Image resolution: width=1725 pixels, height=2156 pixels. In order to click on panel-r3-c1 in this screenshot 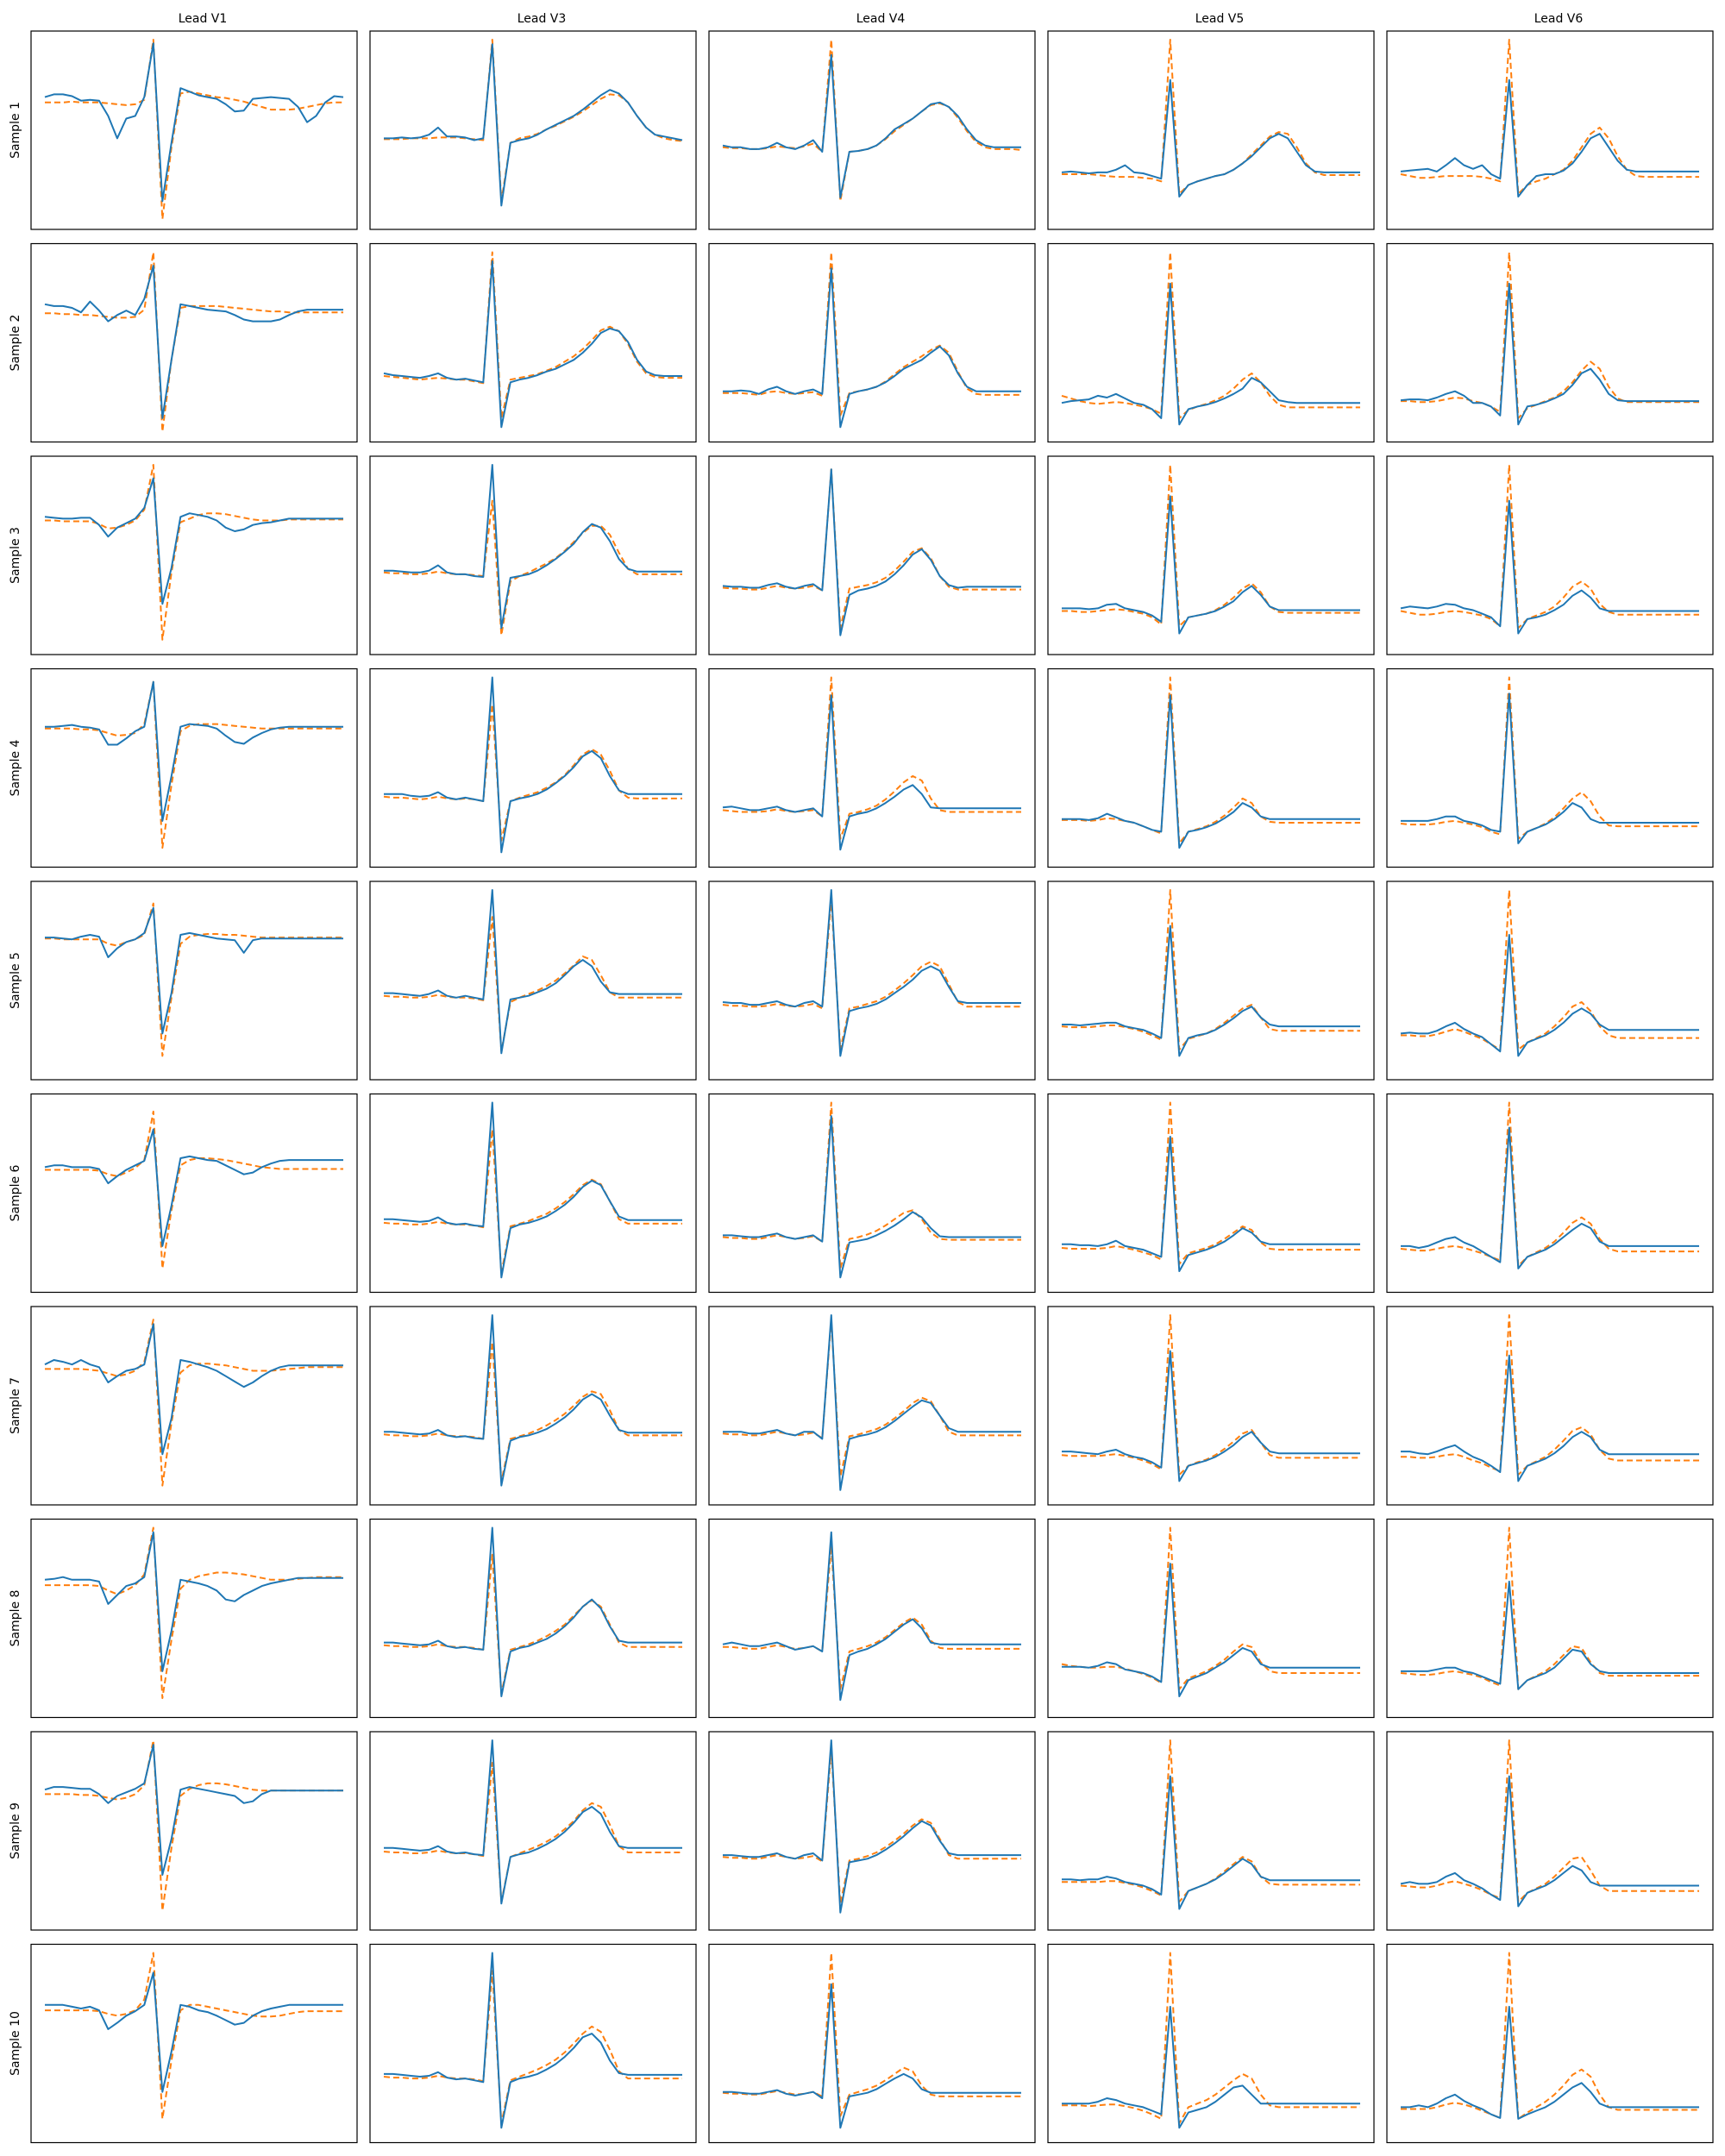, I will do `click(194, 555)`.